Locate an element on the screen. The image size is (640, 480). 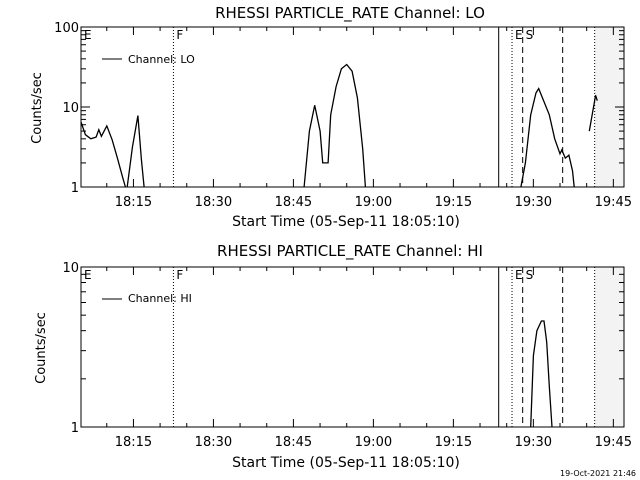
x-tick-label-hi: 18:30 is located at coordinates (213, 442).